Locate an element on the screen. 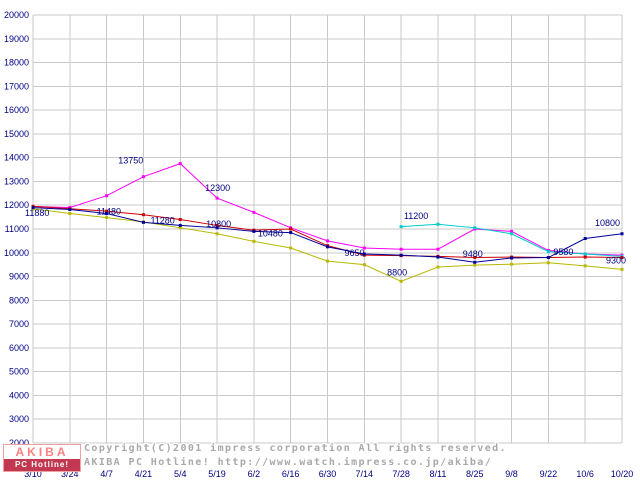  data-label: 8800 is located at coordinates (397, 272).